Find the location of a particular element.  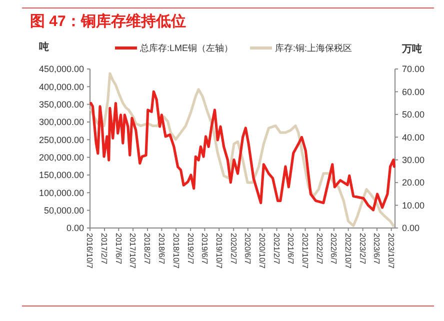

legend-label: 总库存:LME铜（左轴） is located at coordinates (186, 48).